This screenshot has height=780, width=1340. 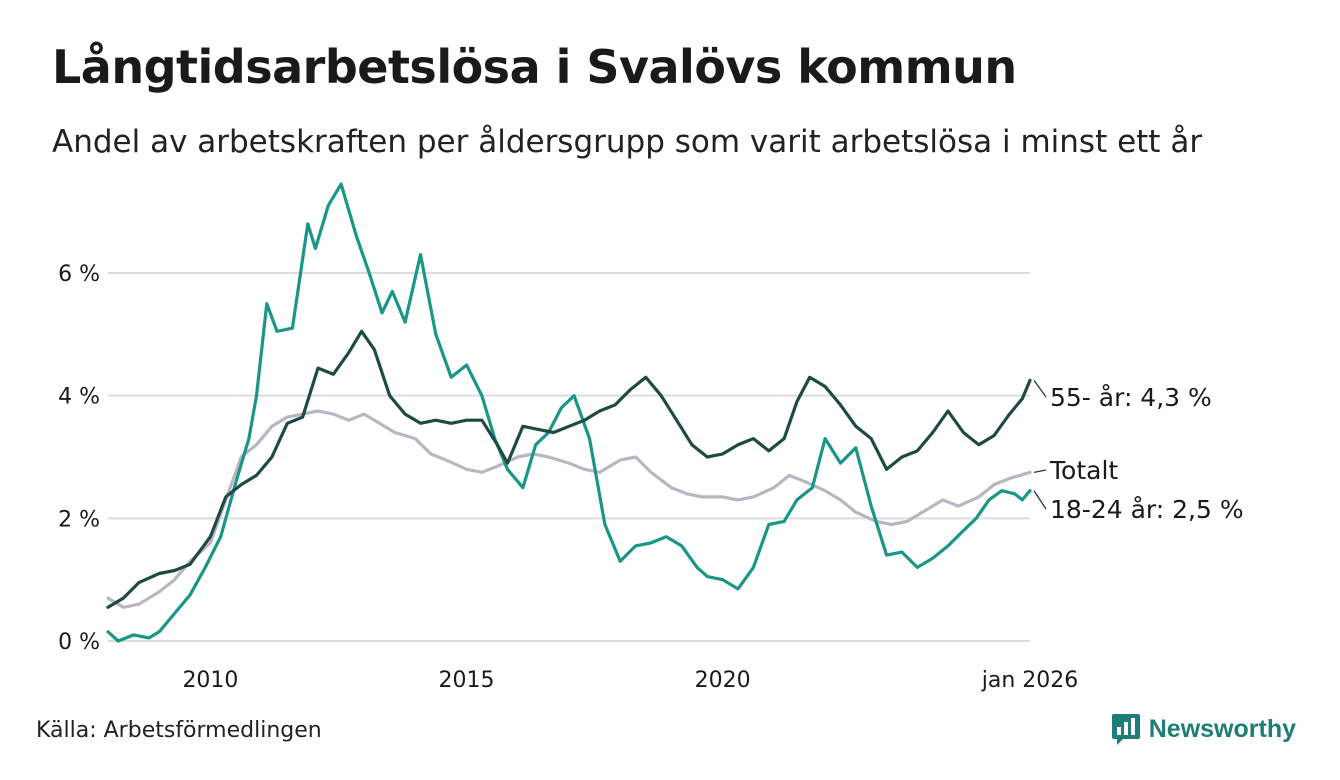 I want to click on series-labels: Totalt 18-24 år: 2,5 % 55- år: 4,3 %, so click(x=1138, y=451).